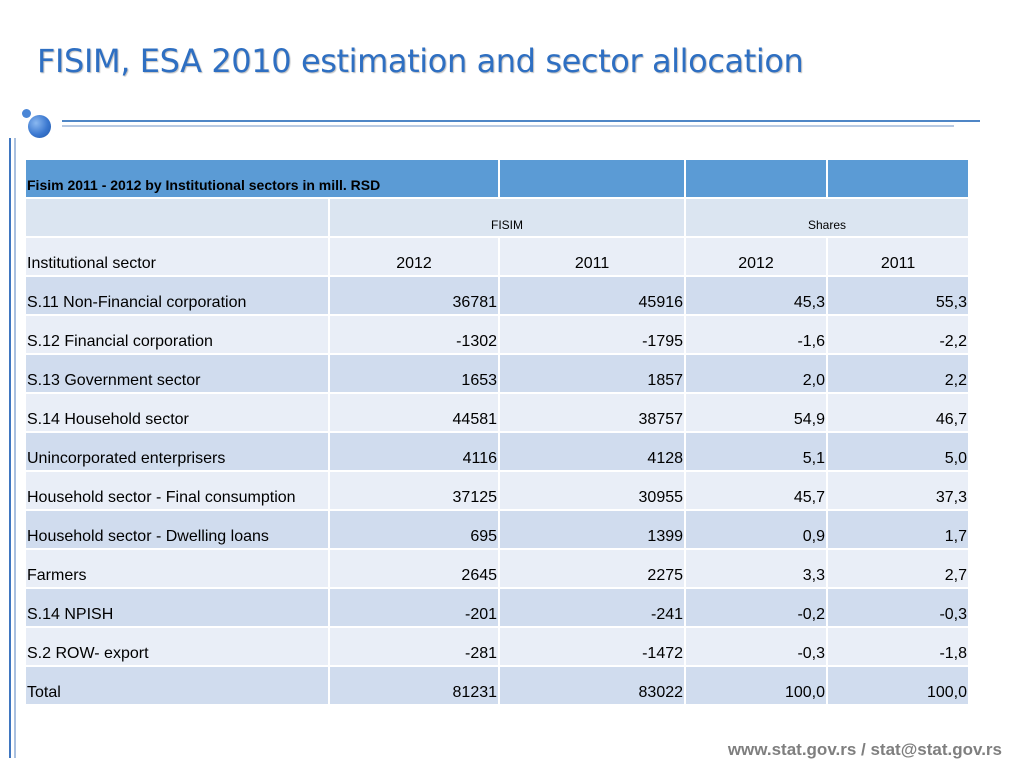 This screenshot has height=768, width=1024. What do you see at coordinates (898, 568) in the screenshot?
I see `value-cell: 2,7` at bounding box center [898, 568].